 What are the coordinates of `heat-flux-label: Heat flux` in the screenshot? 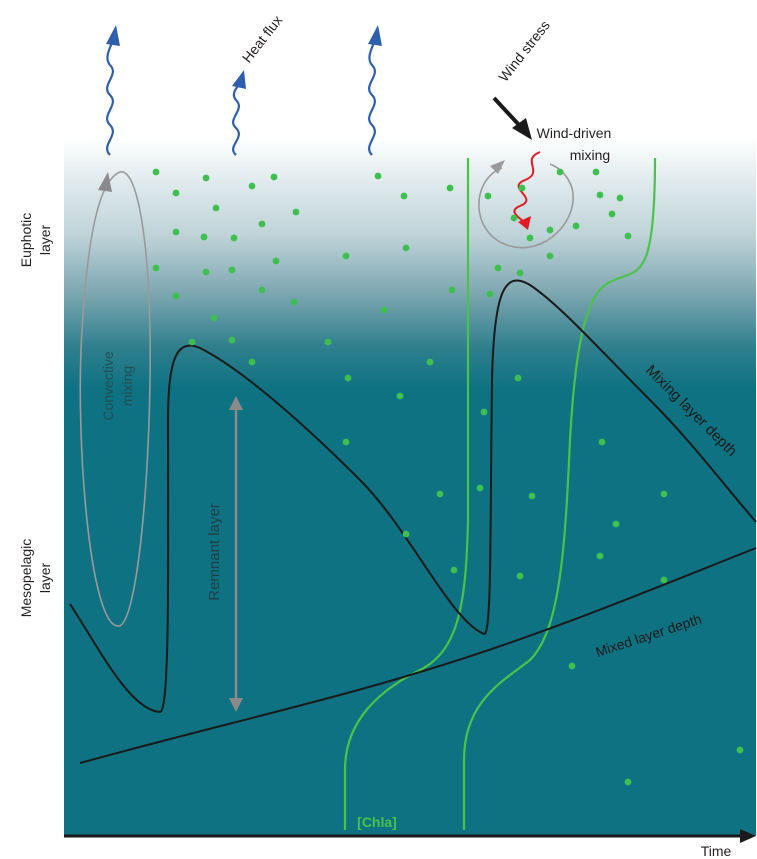 It's located at (262, 38).